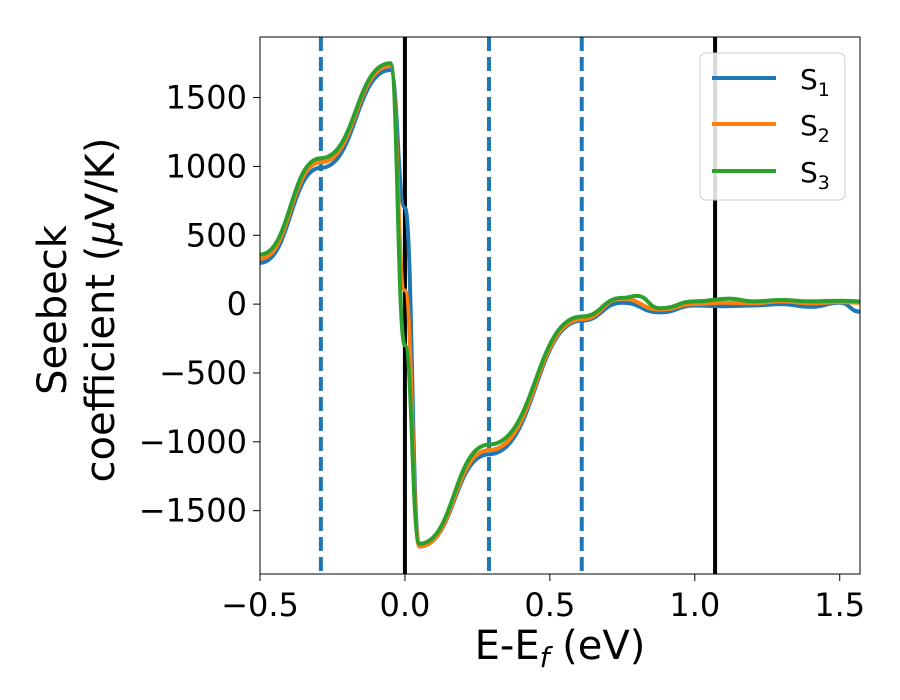  I want to click on legend: S1 S2 S3, so click(772, 126).